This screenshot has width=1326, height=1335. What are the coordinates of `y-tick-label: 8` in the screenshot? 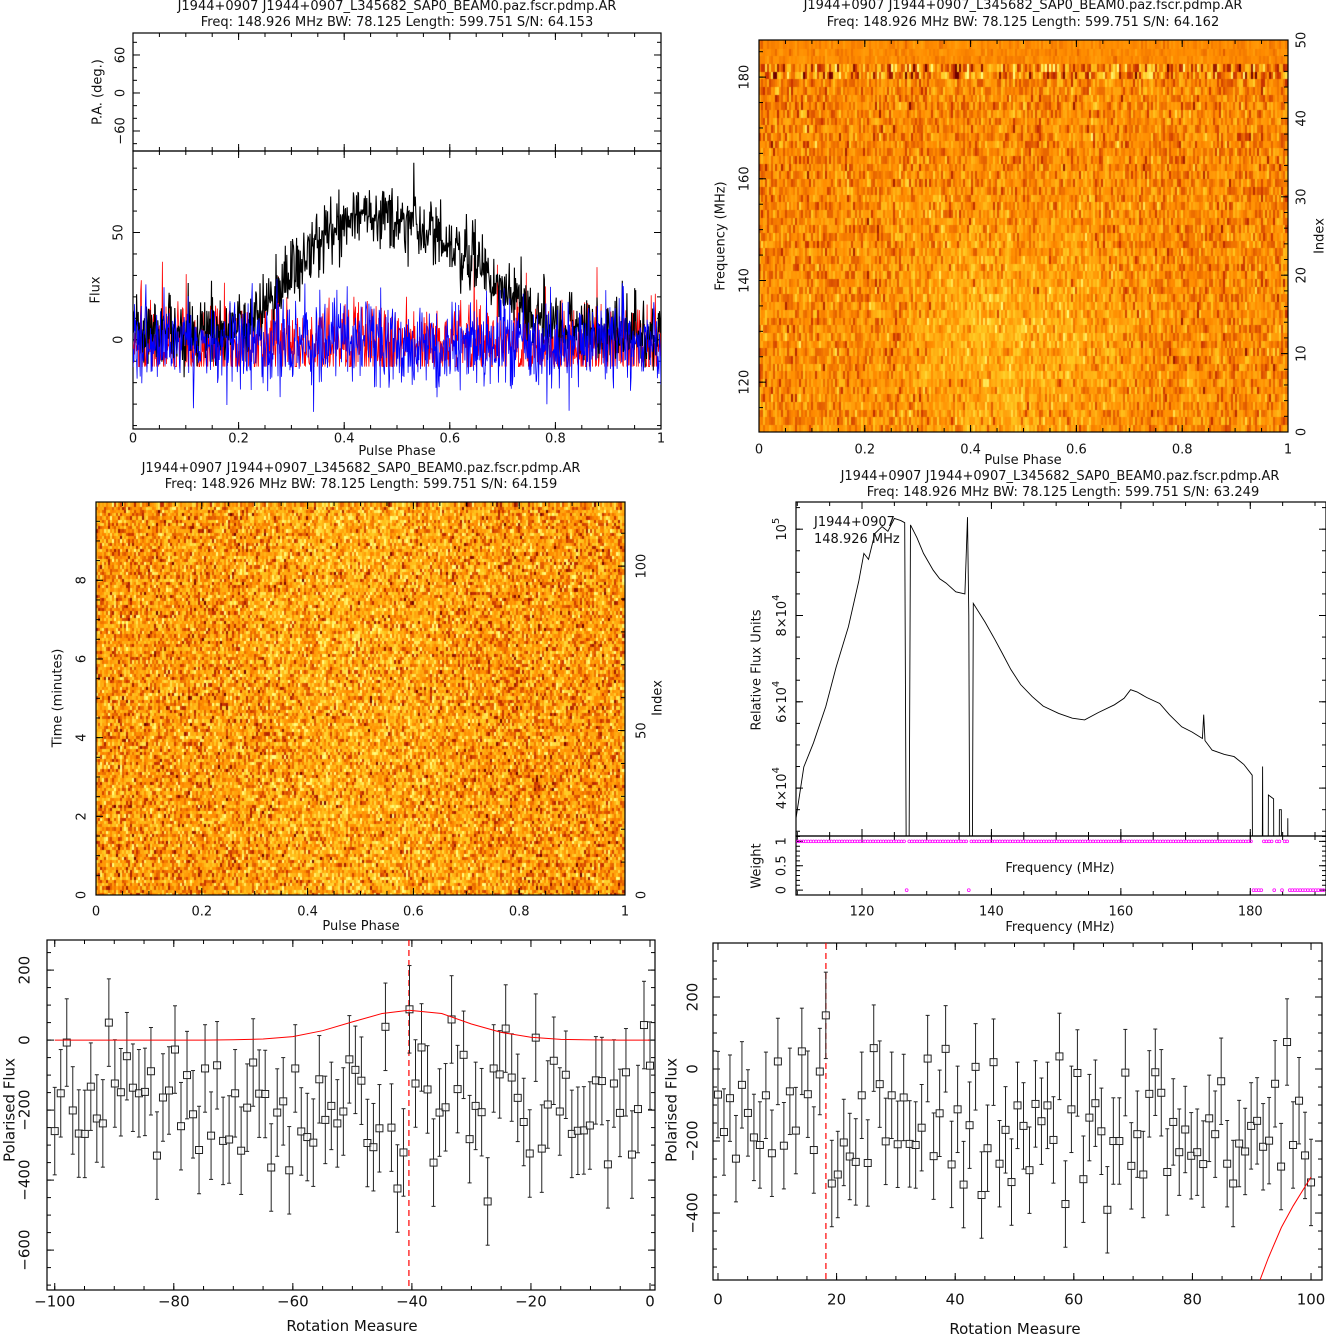 It's located at (82, 580).